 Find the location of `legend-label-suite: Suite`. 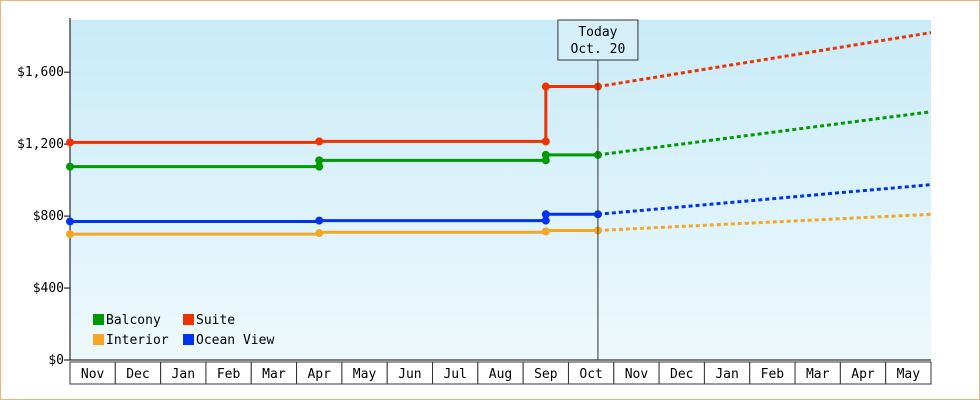

legend-label-suite: Suite is located at coordinates (215, 320).